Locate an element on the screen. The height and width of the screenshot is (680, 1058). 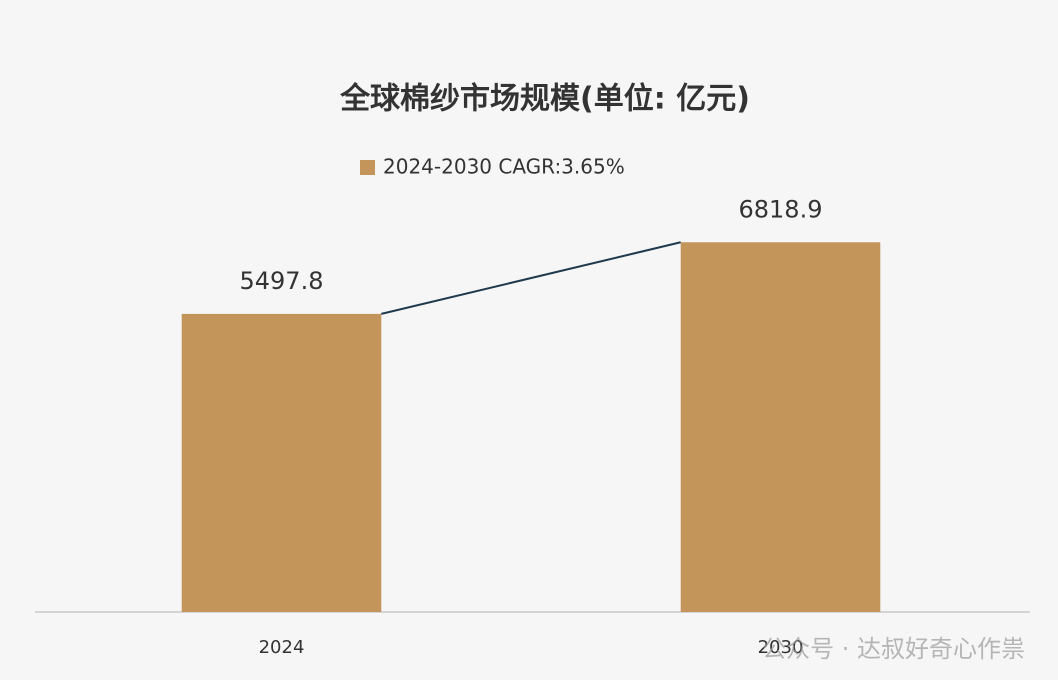
x-tick-label: 2030 is located at coordinates (781, 647).